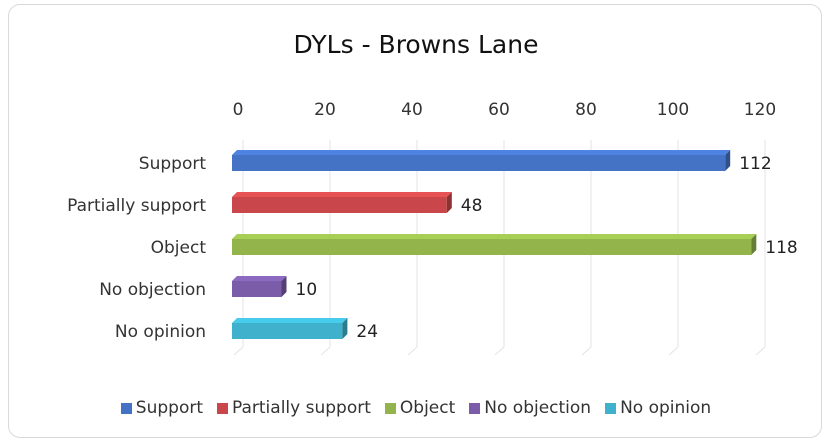  Describe the element at coordinates (412, 110) in the screenshot. I see `x-tick-label: 40` at that location.